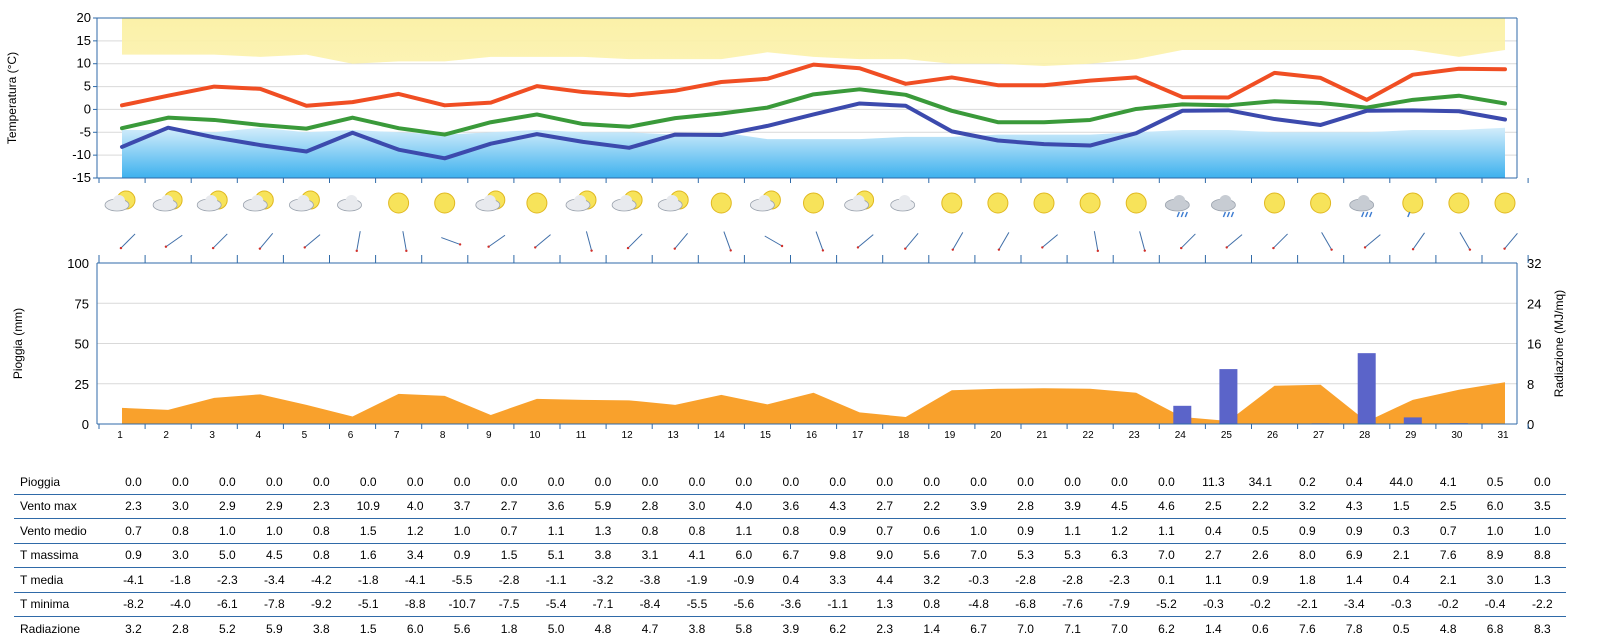 The height and width of the screenshot is (641, 1605). Describe the element at coordinates (62, 531) in the screenshot. I see `table-row-label: Vento medio` at that location.